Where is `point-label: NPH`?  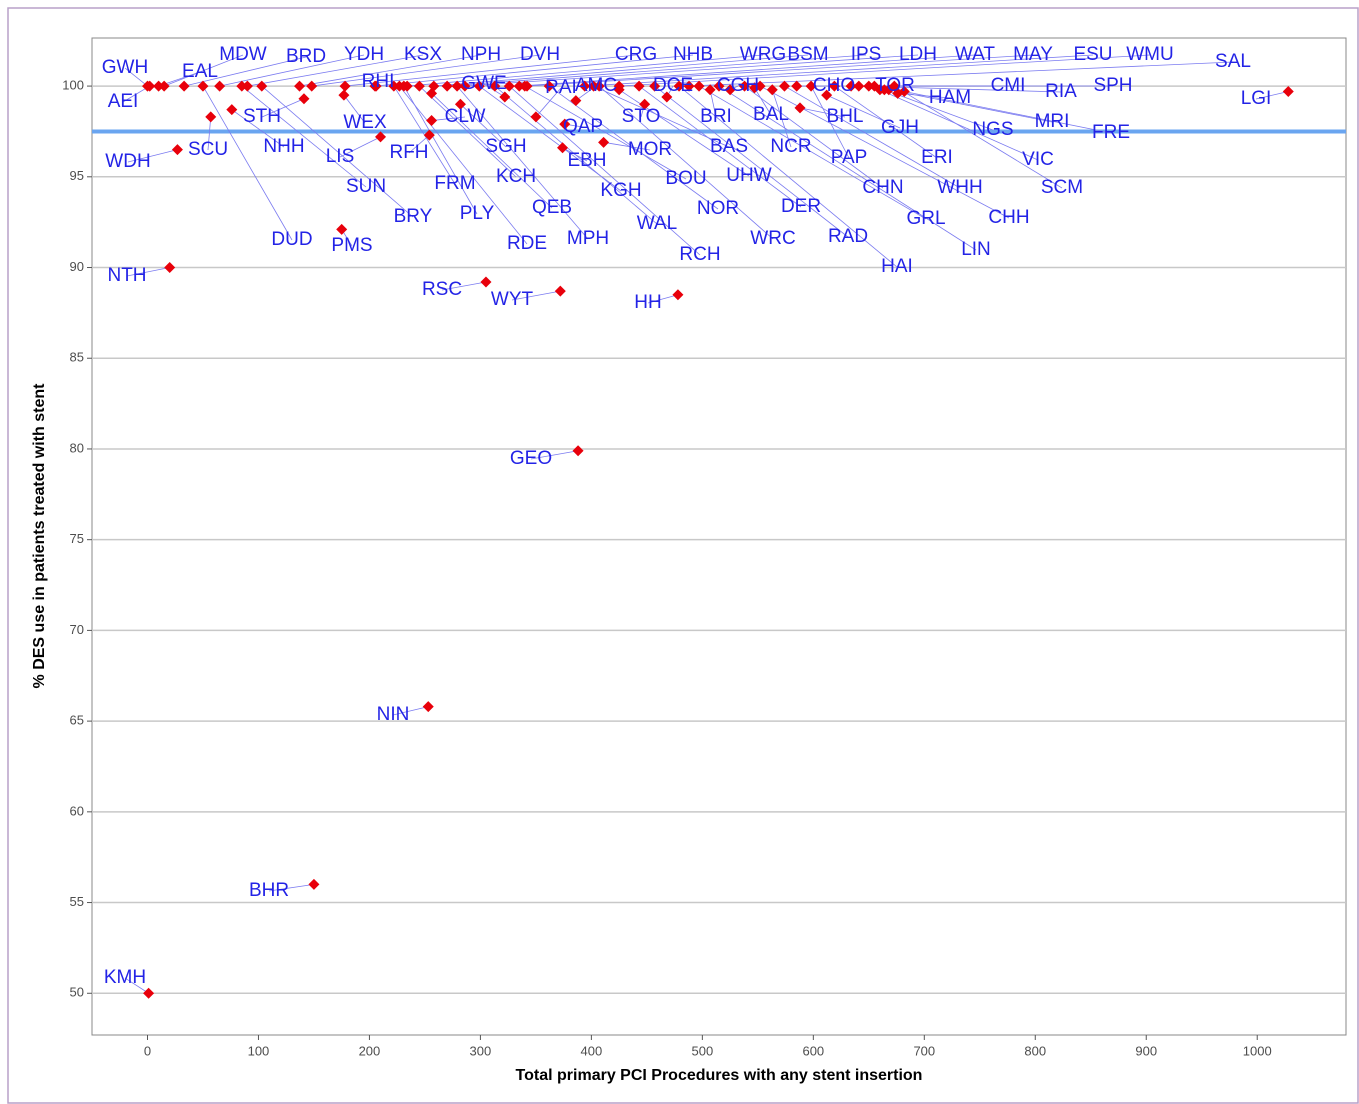 point-label: NPH is located at coordinates (481, 54).